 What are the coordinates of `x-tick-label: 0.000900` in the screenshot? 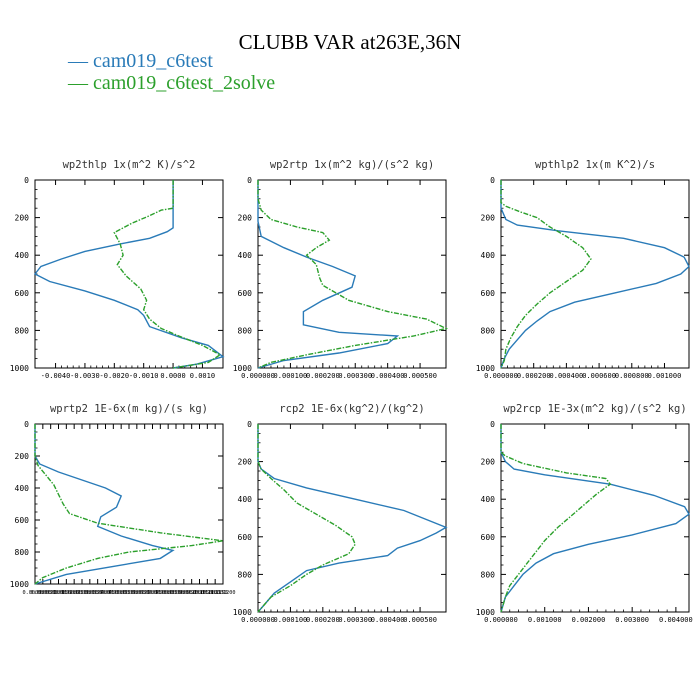 It's located at (176, 593).